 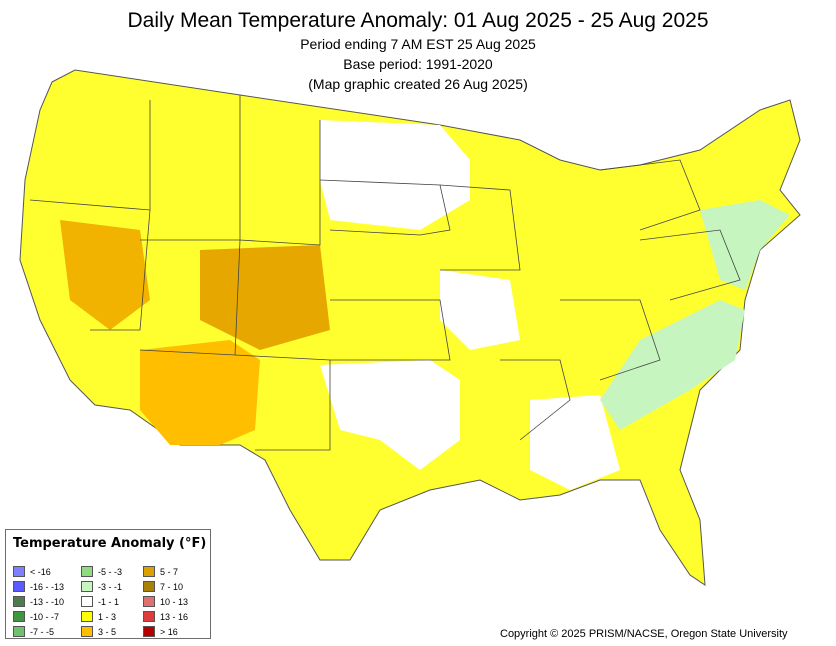 What do you see at coordinates (265, 297) in the screenshot?
I see `region-warm-rockies` at bounding box center [265, 297].